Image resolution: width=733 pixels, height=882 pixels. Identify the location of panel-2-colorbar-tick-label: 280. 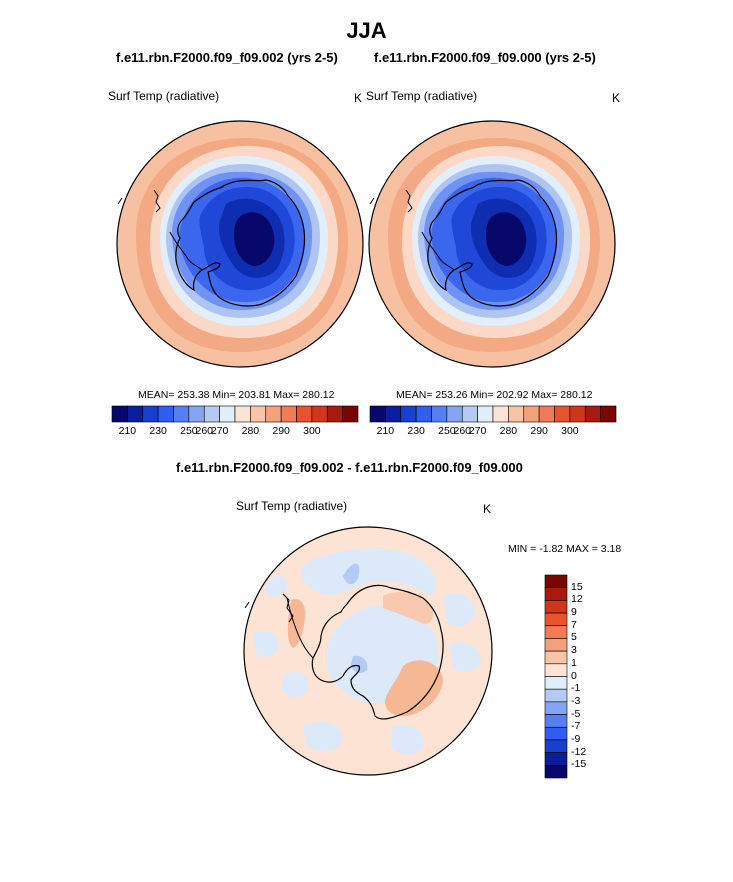
(508, 431).